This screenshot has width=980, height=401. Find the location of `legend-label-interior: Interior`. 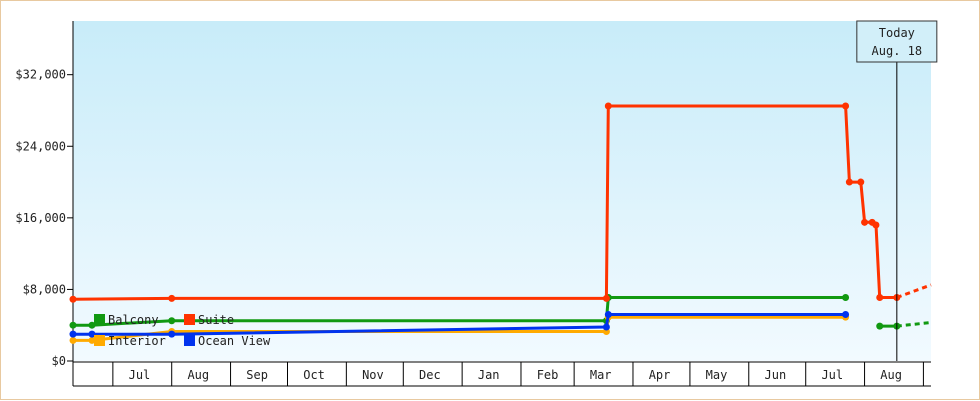

legend-label-interior: Interior is located at coordinates (137, 341).